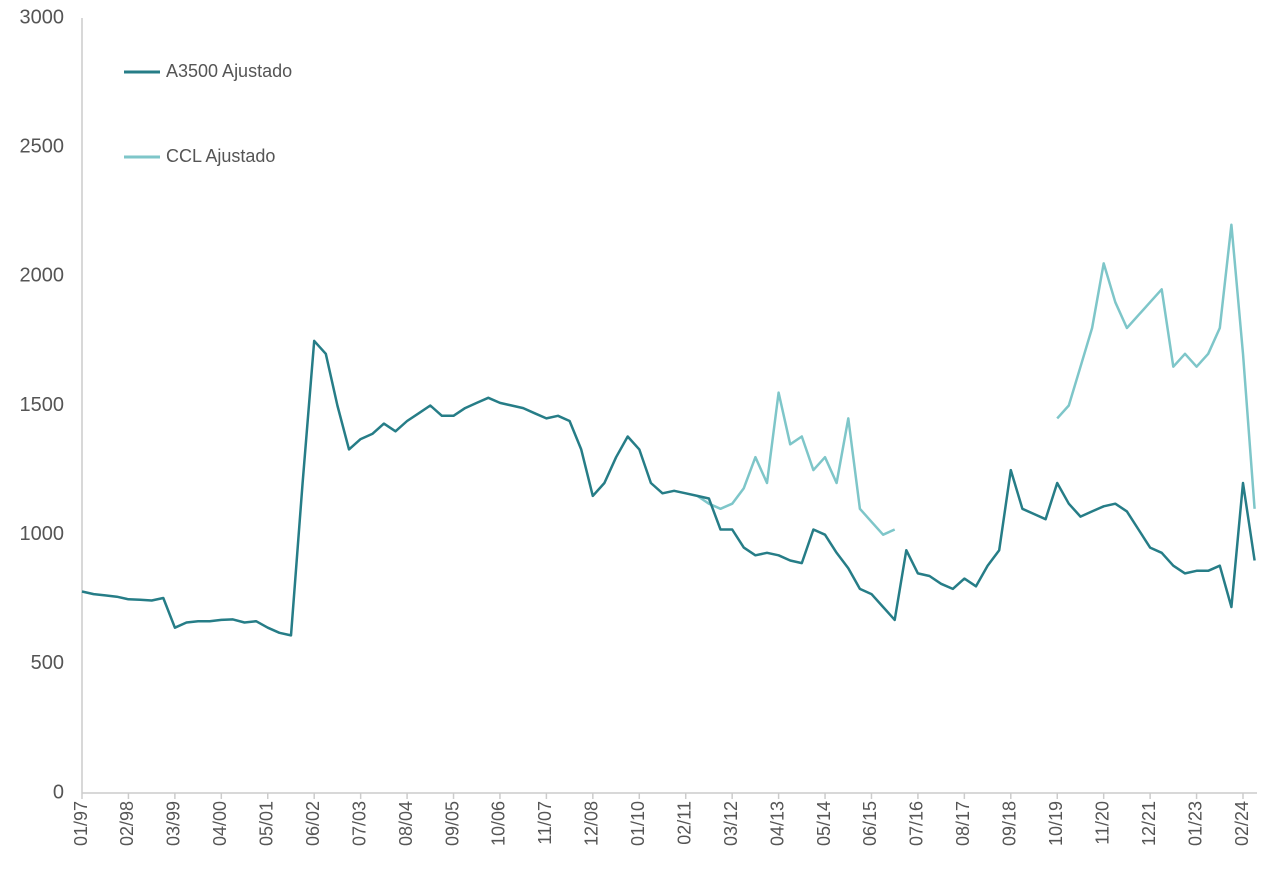  What do you see at coordinates (1010, 823) in the screenshot?
I see `x-tick-label: 09/18` at bounding box center [1010, 823].